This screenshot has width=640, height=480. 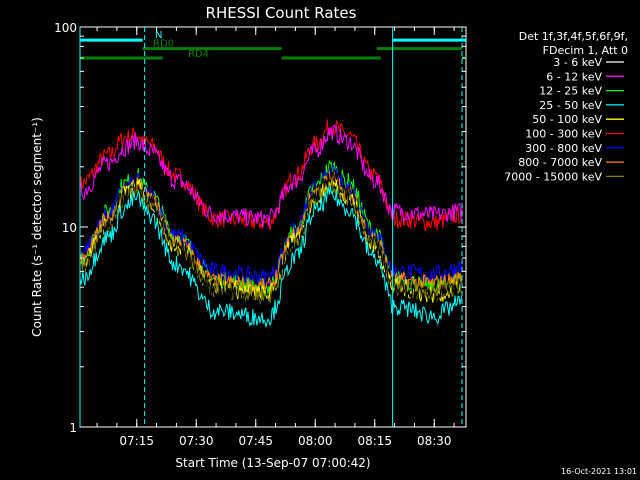 What do you see at coordinates (69, 228) in the screenshot?
I see `y-tick-label: 10` at bounding box center [69, 228].